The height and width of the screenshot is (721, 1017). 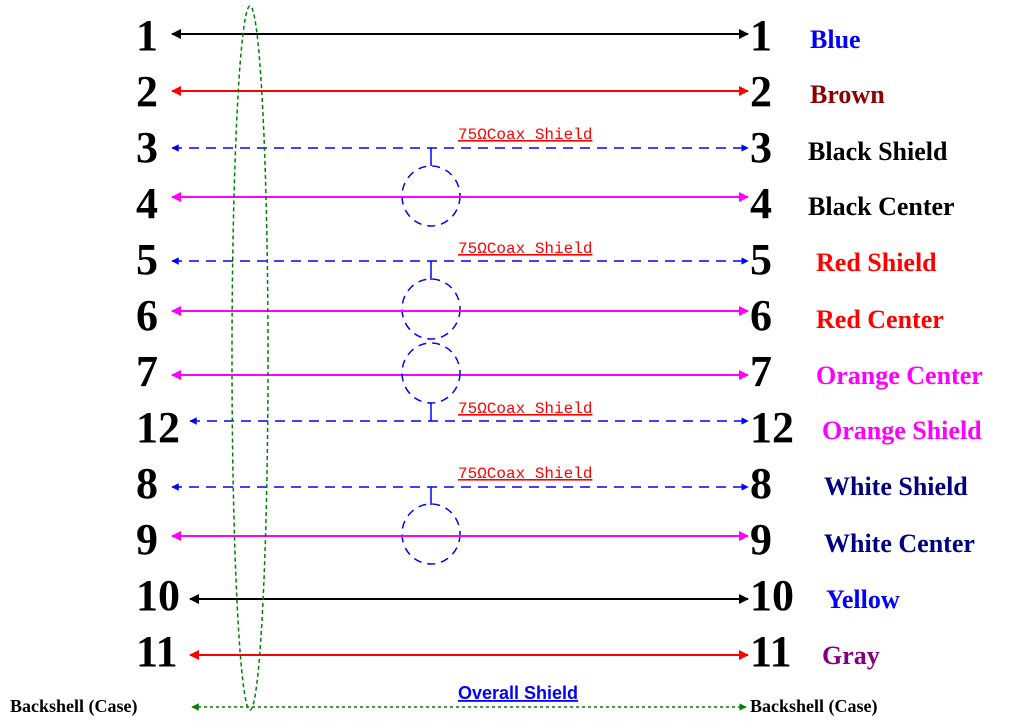 What do you see at coordinates (761, 539) in the screenshot?
I see `right-pin-9: 9` at bounding box center [761, 539].